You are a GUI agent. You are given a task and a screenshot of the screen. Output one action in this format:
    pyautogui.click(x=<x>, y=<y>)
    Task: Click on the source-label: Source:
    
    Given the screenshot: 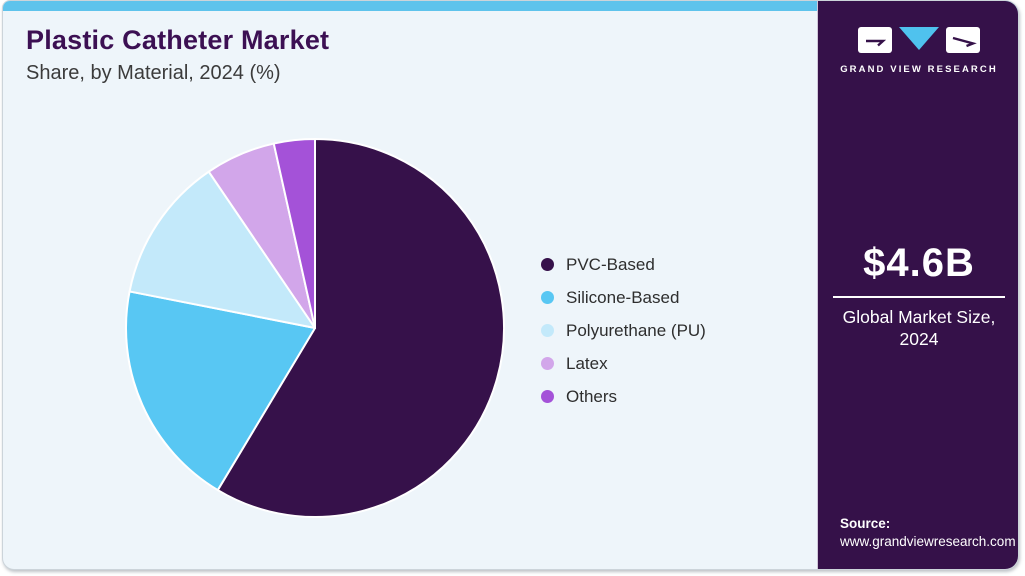 What is the action you would take?
    pyautogui.click(x=865, y=523)
    